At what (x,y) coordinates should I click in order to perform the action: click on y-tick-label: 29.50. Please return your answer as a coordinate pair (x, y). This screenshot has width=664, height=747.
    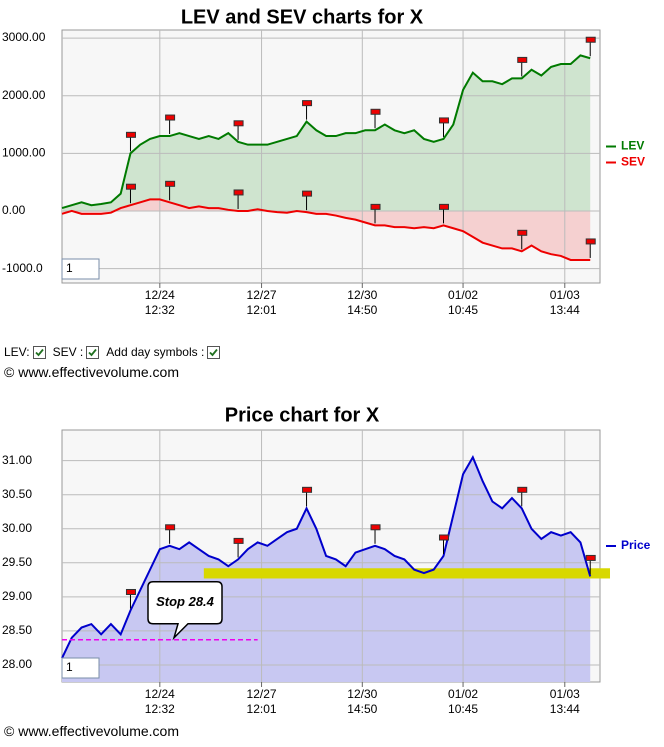
    Looking at the image, I should click on (17, 562).